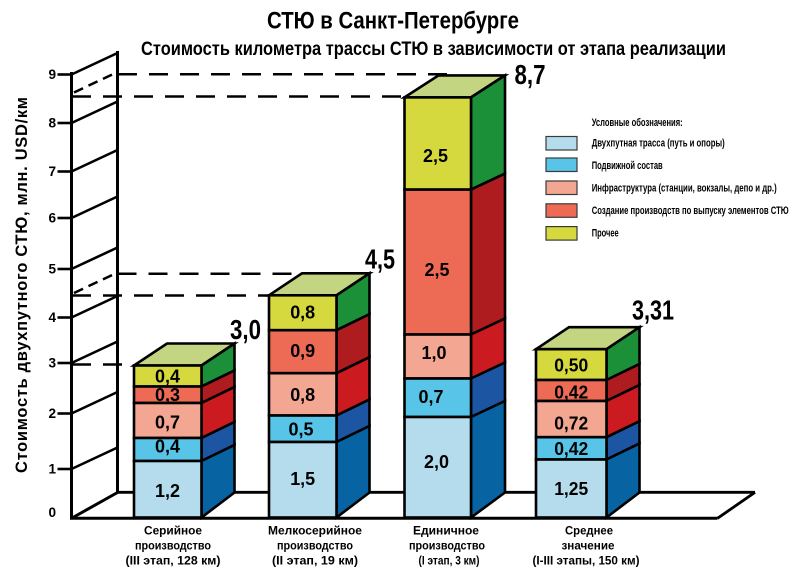 This screenshot has height=585, width=800. What do you see at coordinates (653, 310) in the screenshot?
I see `svg-text: 3,31` at bounding box center [653, 310].